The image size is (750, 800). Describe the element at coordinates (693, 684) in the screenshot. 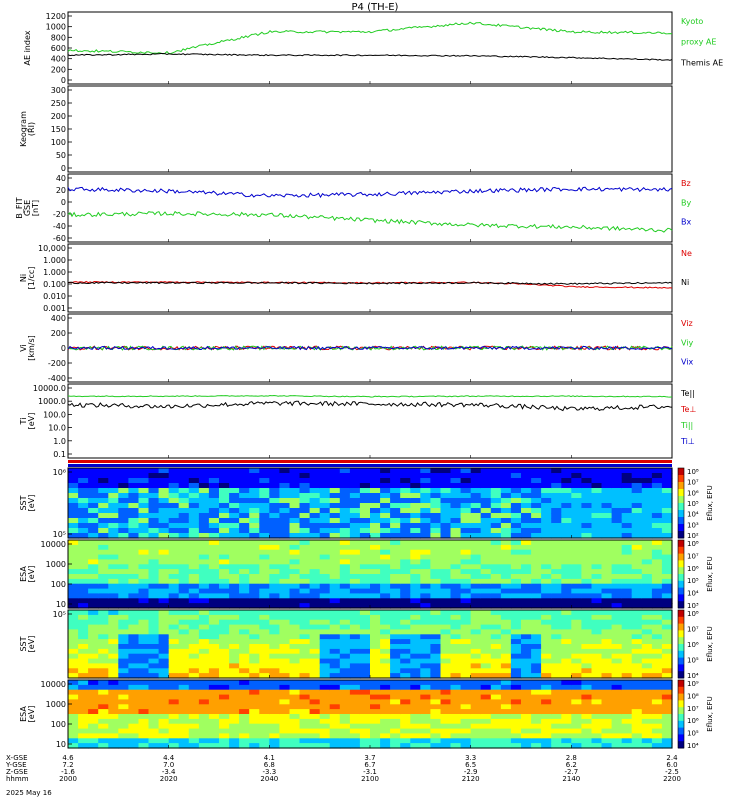

I see `colorbar-tick-label: 10⁹` at that location.